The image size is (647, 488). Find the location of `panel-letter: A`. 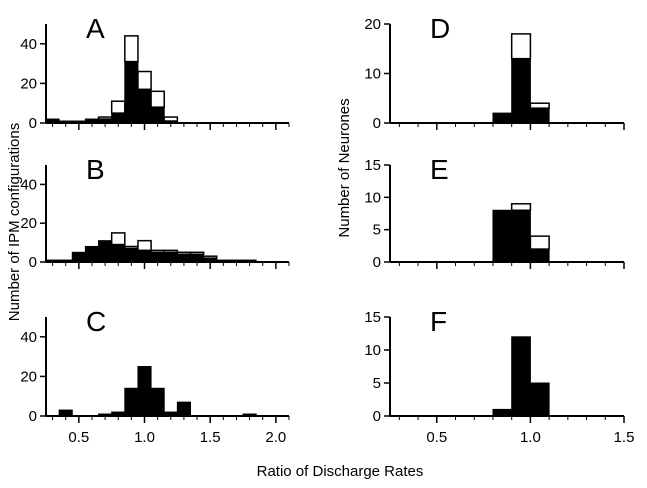

panel-letter: A is located at coordinates (95, 28).